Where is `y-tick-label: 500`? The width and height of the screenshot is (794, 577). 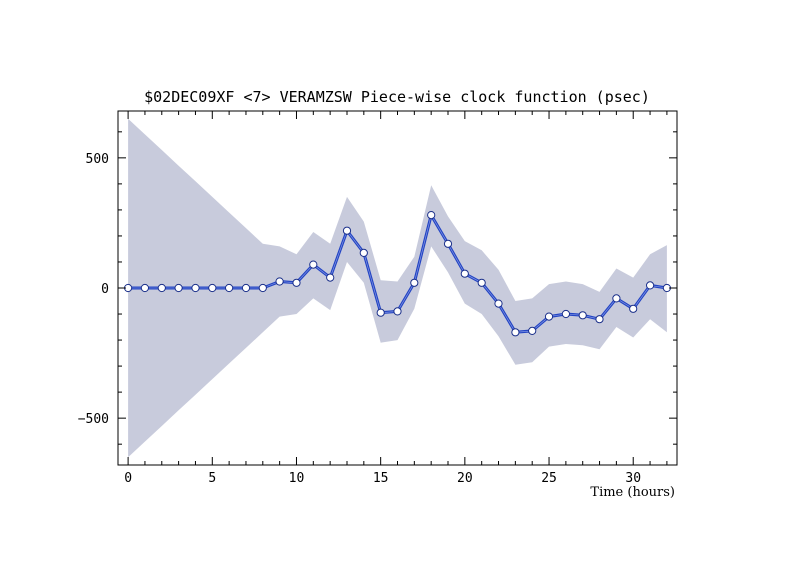
y-tick-label: 500 is located at coordinates (97, 159).